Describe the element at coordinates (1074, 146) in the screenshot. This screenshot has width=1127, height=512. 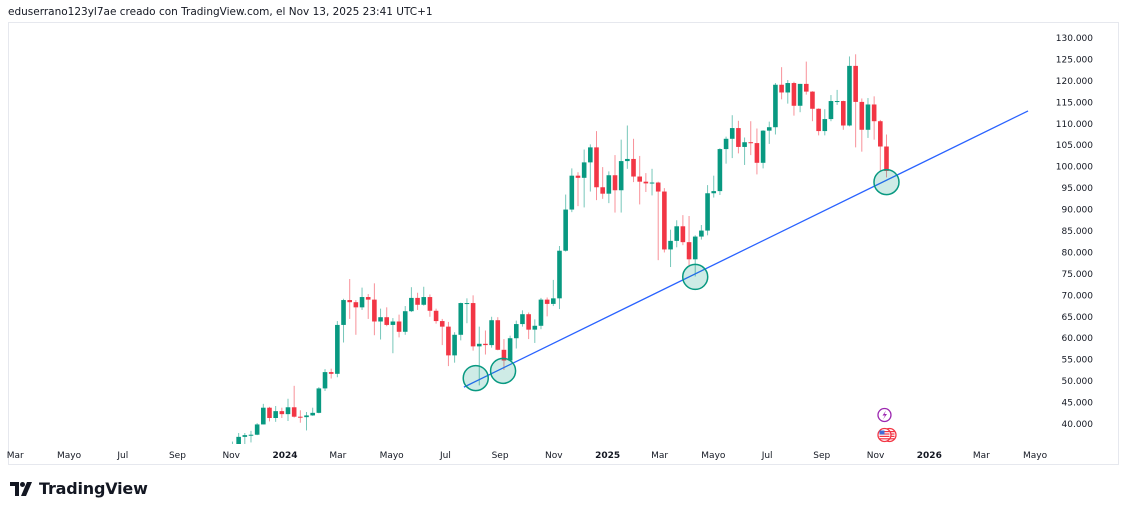
I see `price-tick-label: 105.000` at that location.